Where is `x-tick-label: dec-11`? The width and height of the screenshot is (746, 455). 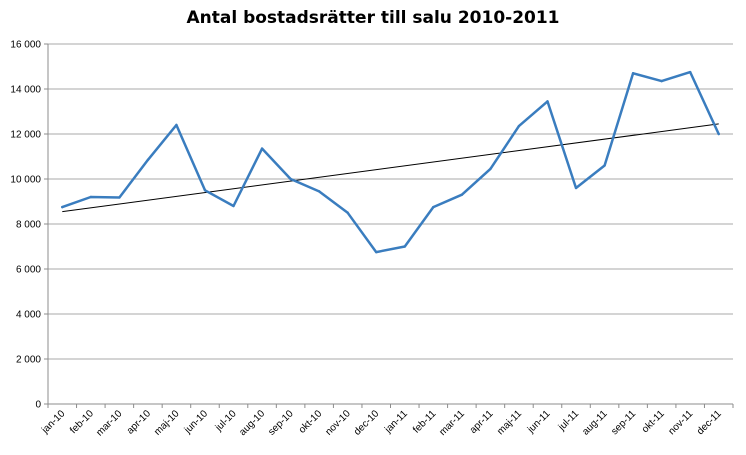
x-tick-label: dec-11 is located at coordinates (709, 422).